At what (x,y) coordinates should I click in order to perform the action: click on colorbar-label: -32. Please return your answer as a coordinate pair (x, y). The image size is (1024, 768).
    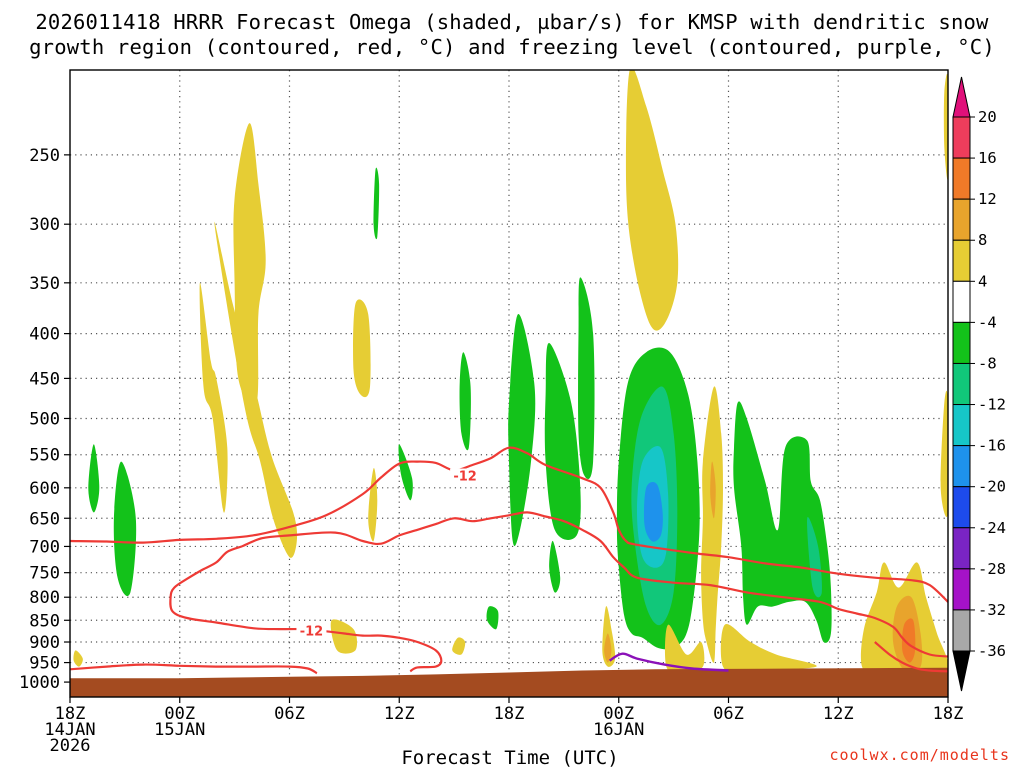
    Looking at the image, I should click on (992, 610).